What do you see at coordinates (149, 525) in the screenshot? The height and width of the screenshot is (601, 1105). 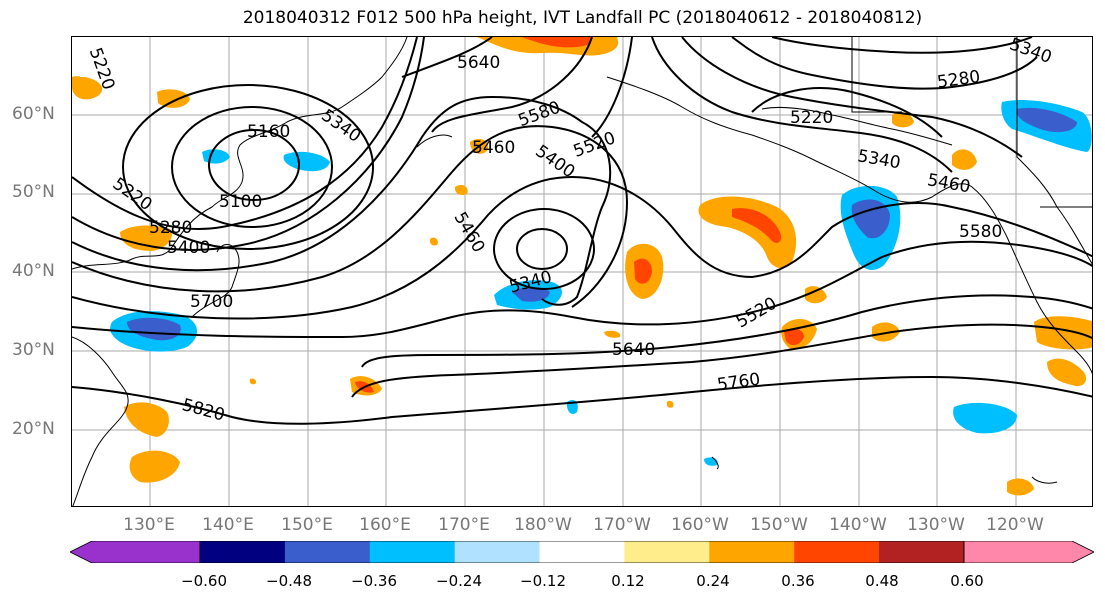 I see `lon-label-130e: 130°E` at bounding box center [149, 525].